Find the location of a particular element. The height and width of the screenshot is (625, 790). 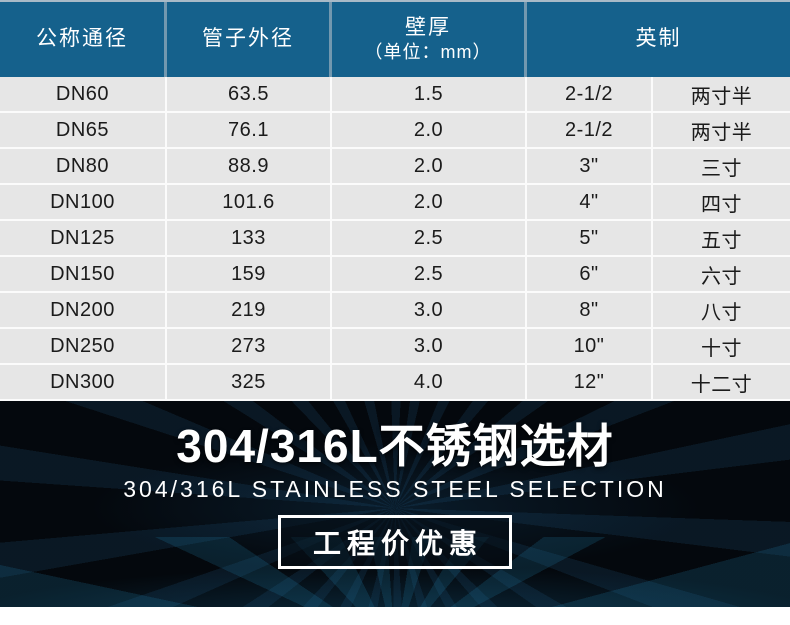

cell-imperial-chinese: 八寸 is located at coordinates (721, 310).